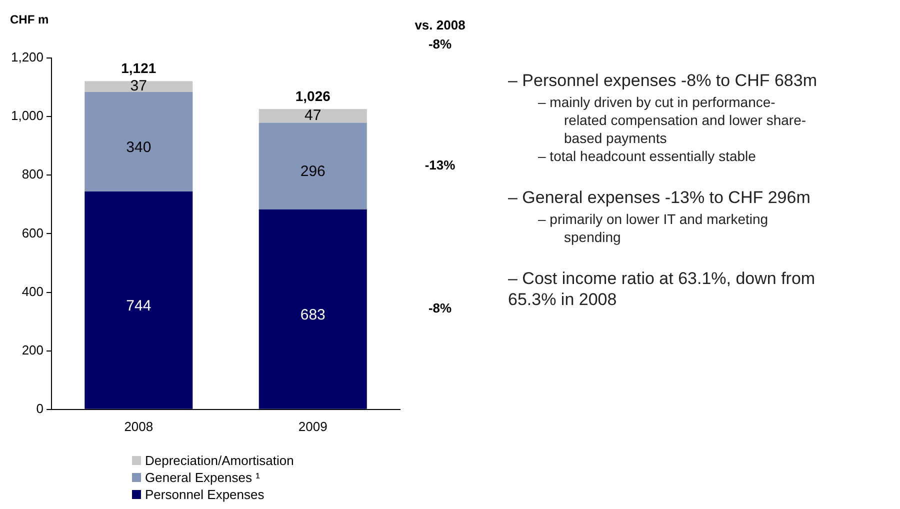 This screenshot has height=509, width=900. I want to click on x-tick-label: 2008, so click(139, 426).